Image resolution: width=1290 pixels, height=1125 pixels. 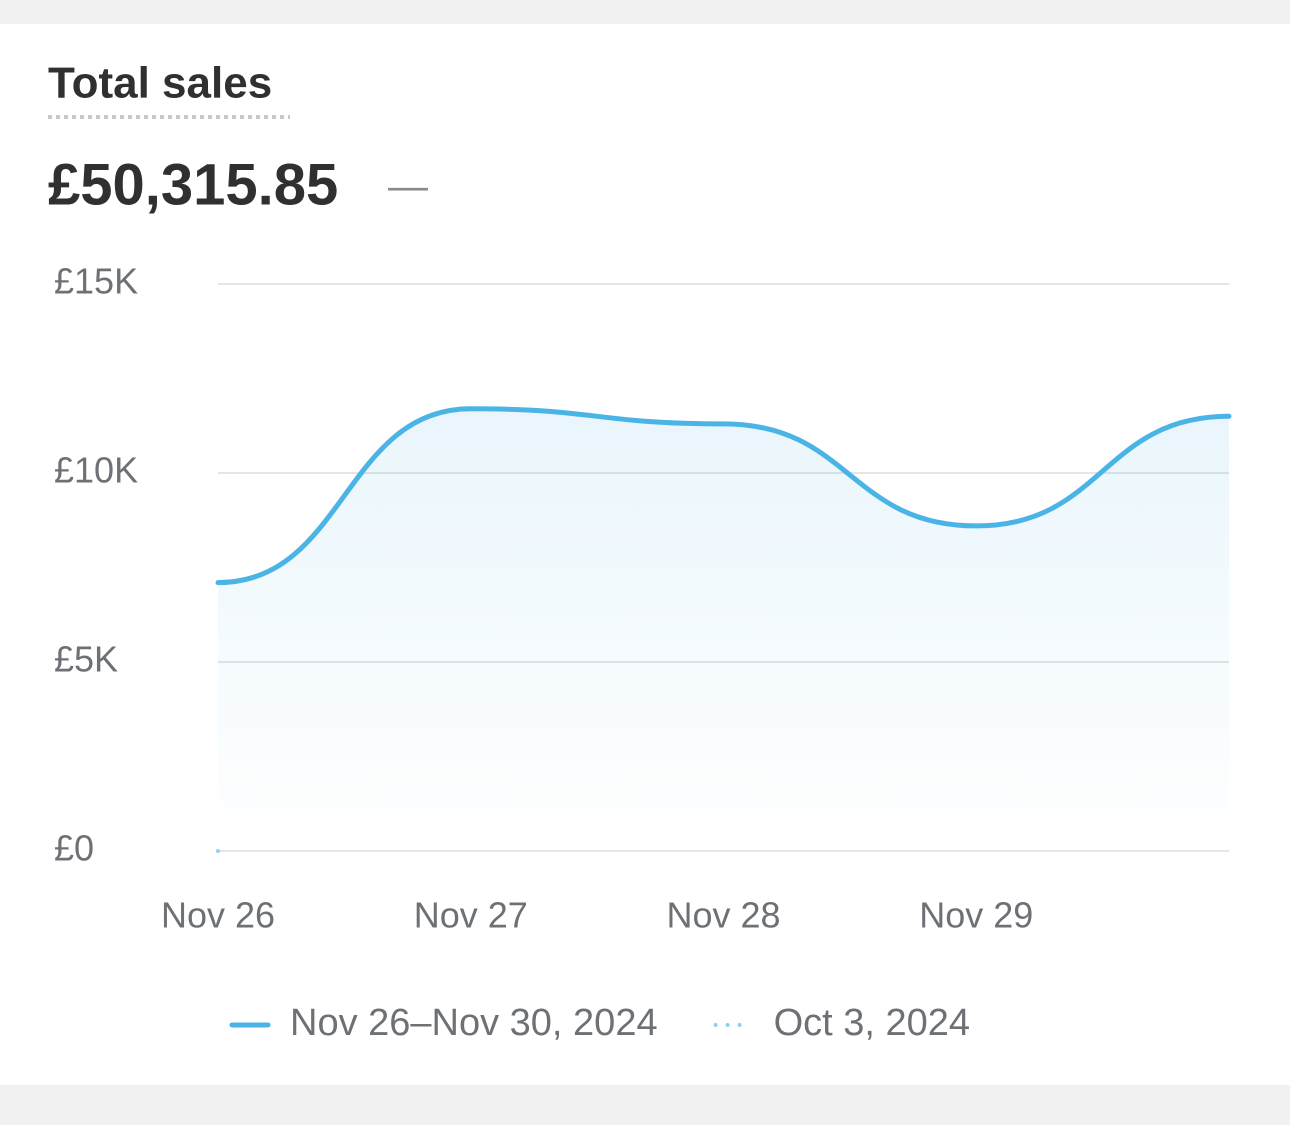 I want to click on x-tick-label: Nov 28, so click(x=723, y=915).